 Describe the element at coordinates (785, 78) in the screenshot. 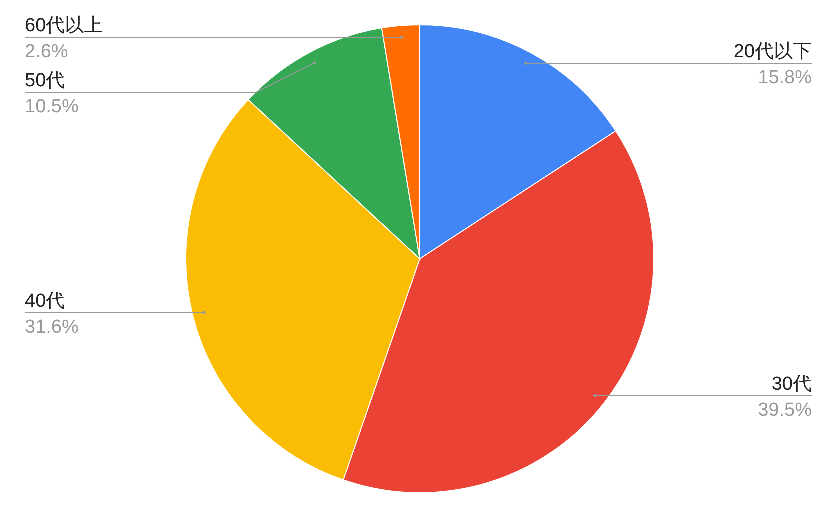

I see `data-label: 15.8%` at that location.